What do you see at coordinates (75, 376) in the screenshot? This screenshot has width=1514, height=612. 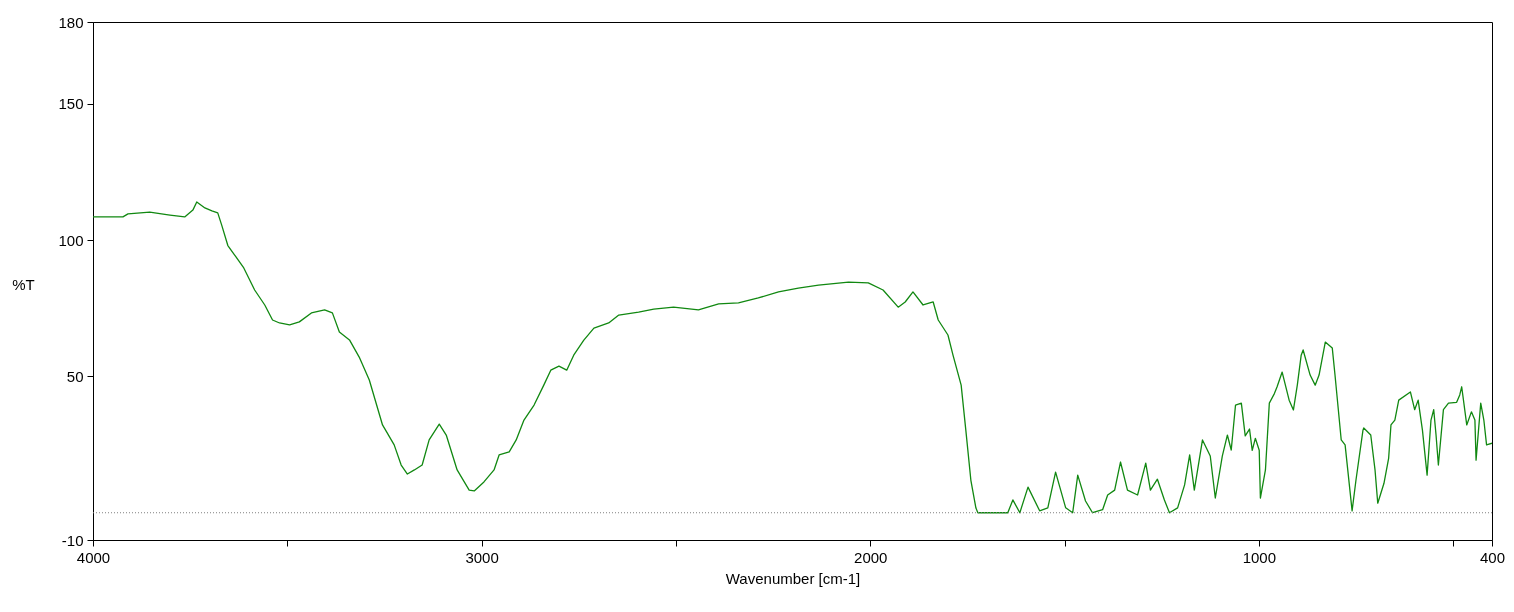 I see `y-tick-label: 50` at bounding box center [75, 376].